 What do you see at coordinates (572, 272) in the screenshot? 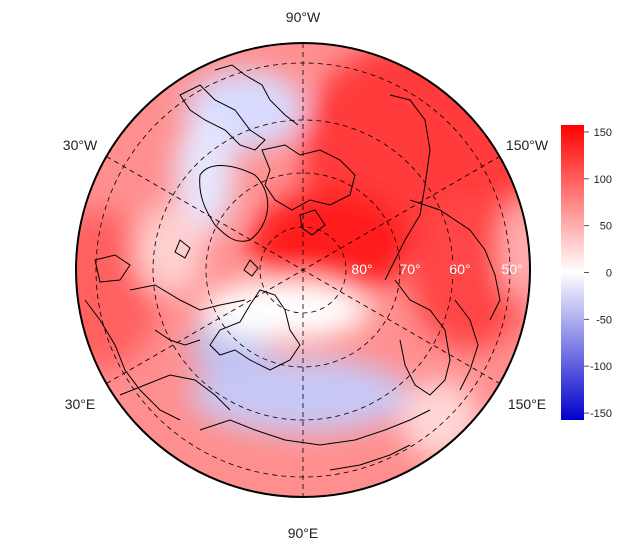
I see `colorbar-gradient` at bounding box center [572, 272].